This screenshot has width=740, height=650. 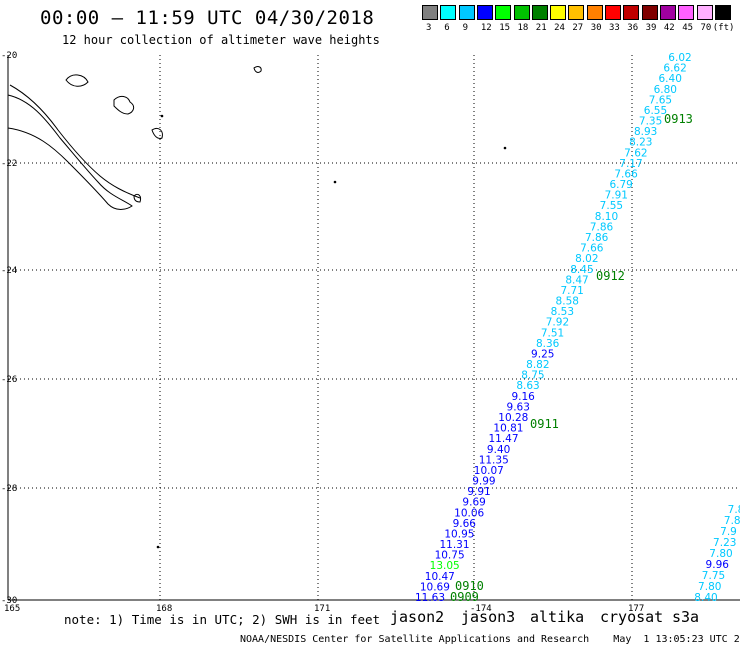 I want to click on wave-height-value: 7.9, so click(x=728, y=532).